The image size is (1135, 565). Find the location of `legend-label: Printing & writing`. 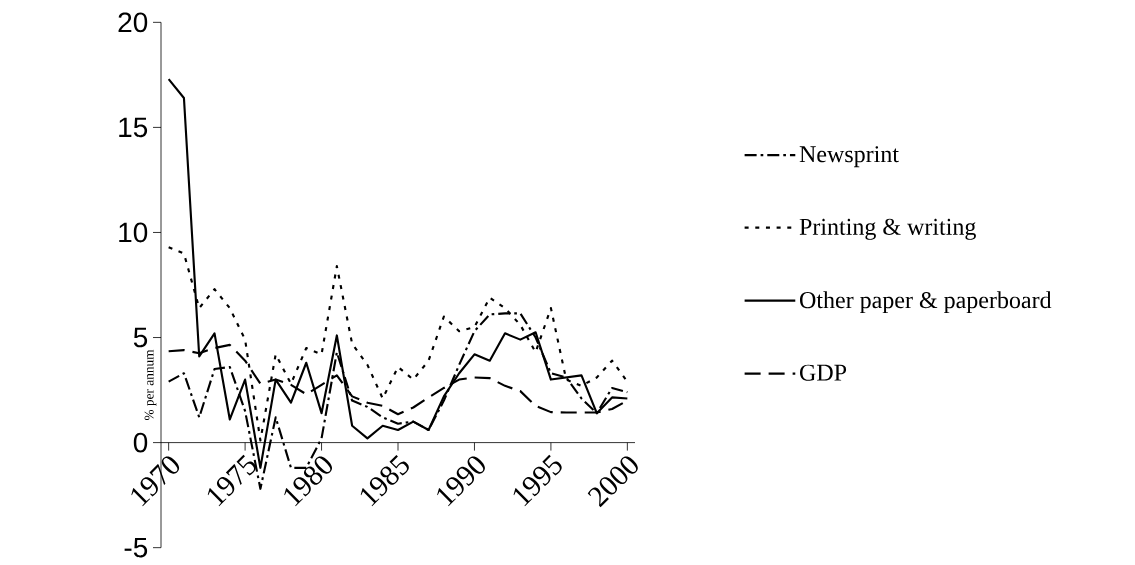

legend-label: Printing & writing is located at coordinates (887, 229).